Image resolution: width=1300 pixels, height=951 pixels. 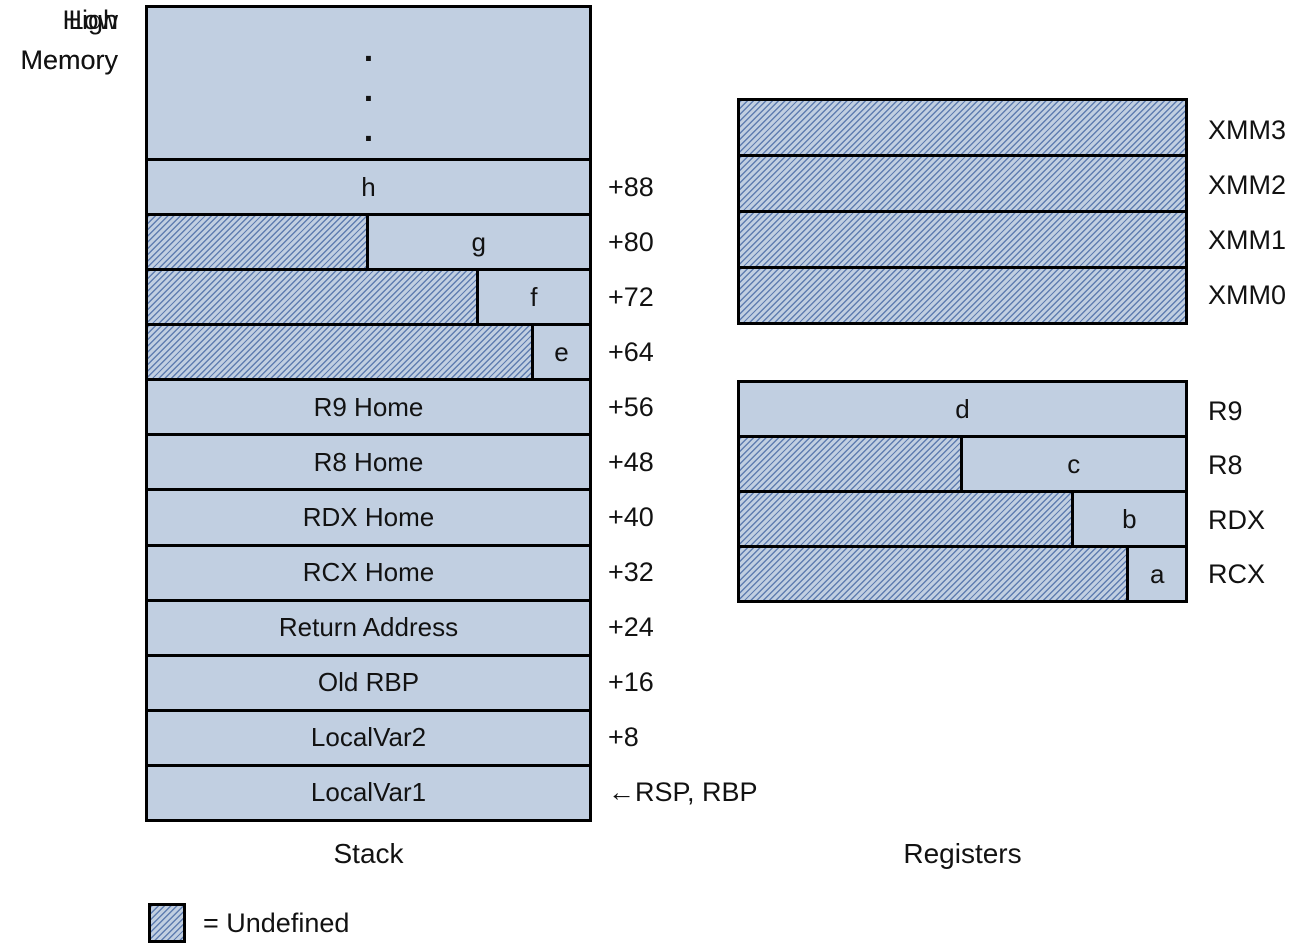 I want to click on stack-offset: +16, so click(x=631, y=682).